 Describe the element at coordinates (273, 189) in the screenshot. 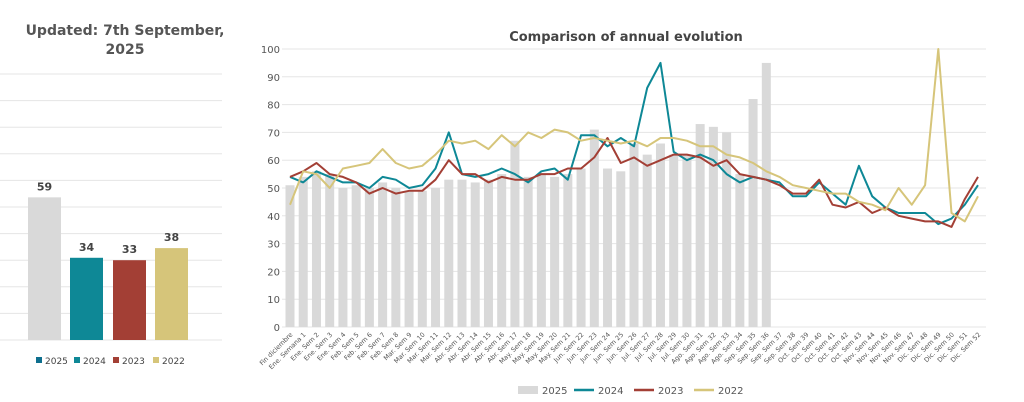

I see `y-tick-label: 50` at that location.